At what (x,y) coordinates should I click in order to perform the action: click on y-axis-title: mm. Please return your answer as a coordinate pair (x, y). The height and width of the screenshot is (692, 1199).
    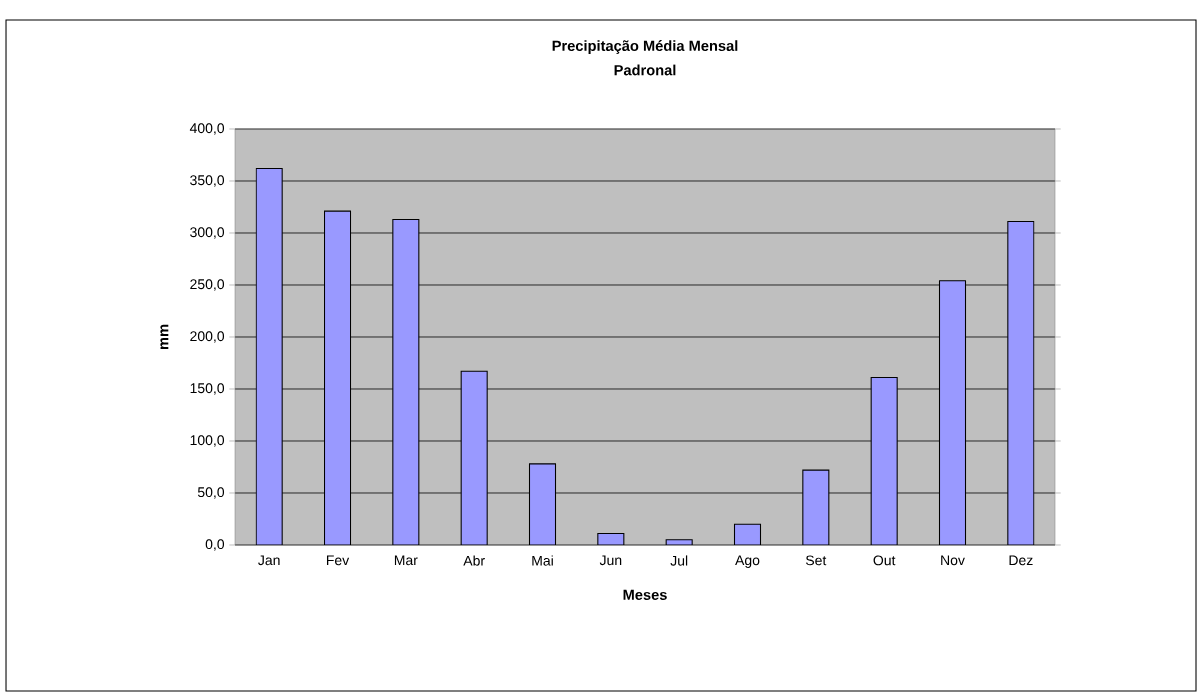
    Looking at the image, I should click on (164, 337).